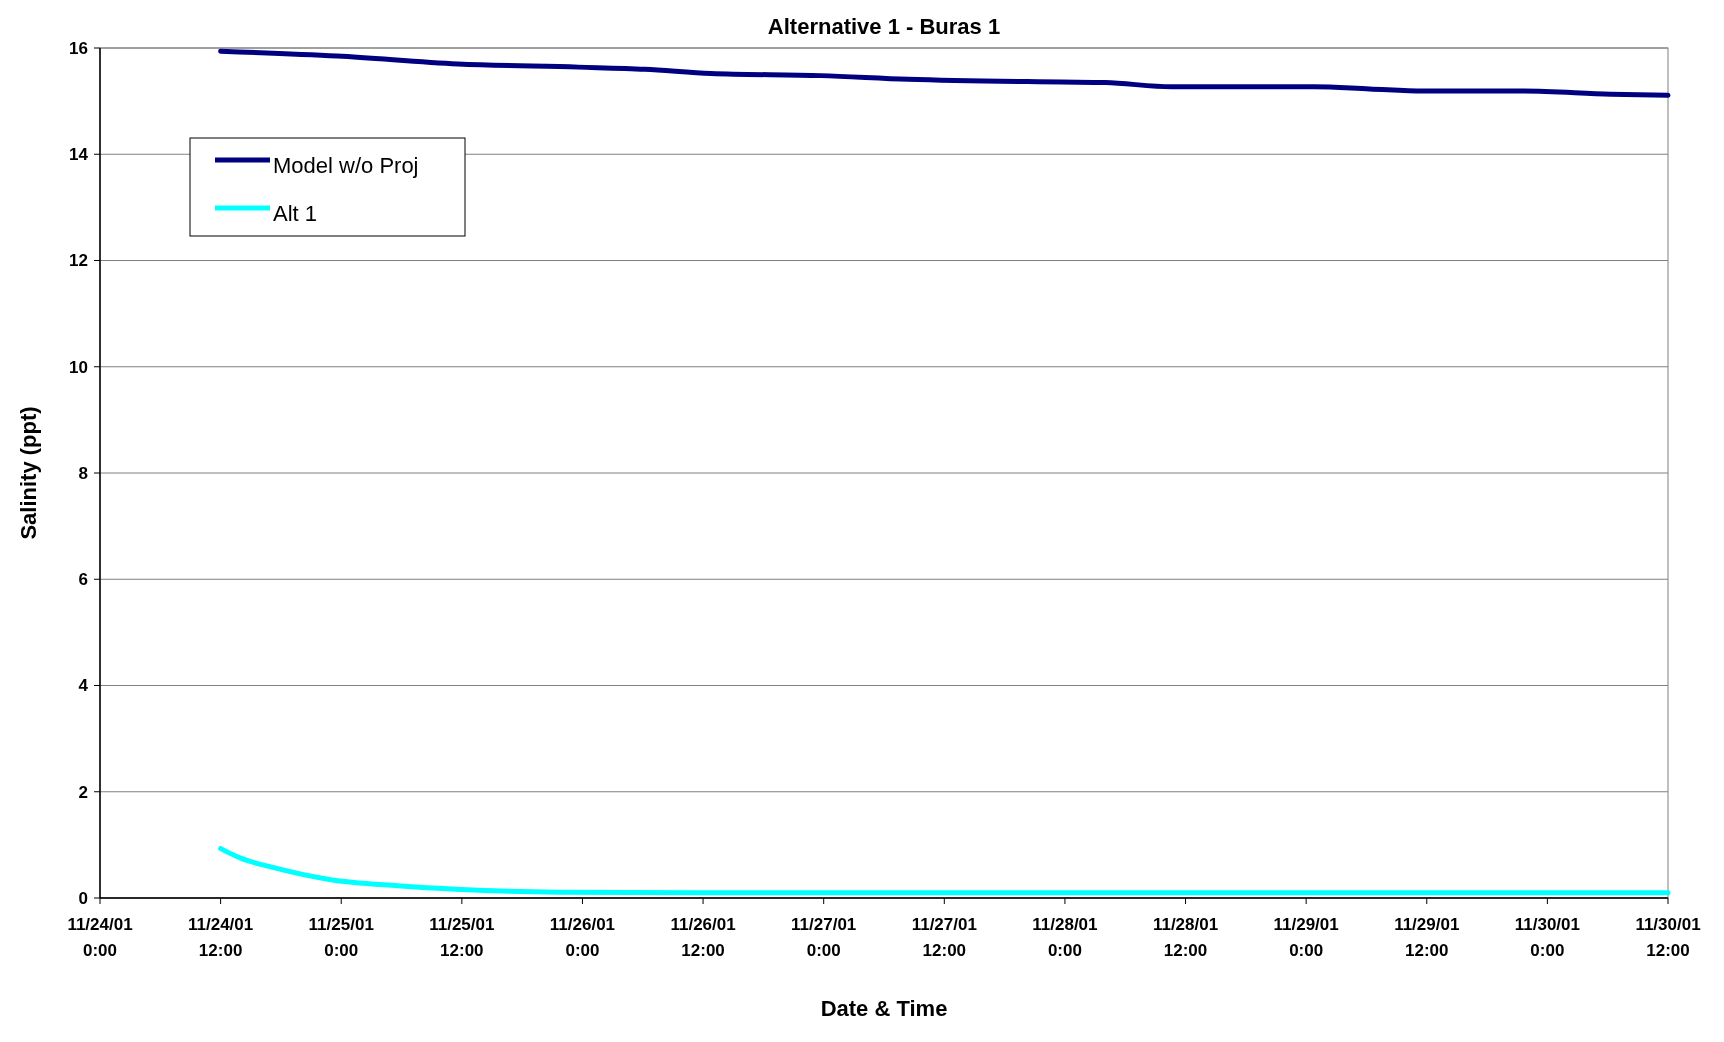 The width and height of the screenshot is (1724, 1042). Describe the element at coordinates (884, 1008) in the screenshot. I see `x-axis-title: Date & Time` at that location.